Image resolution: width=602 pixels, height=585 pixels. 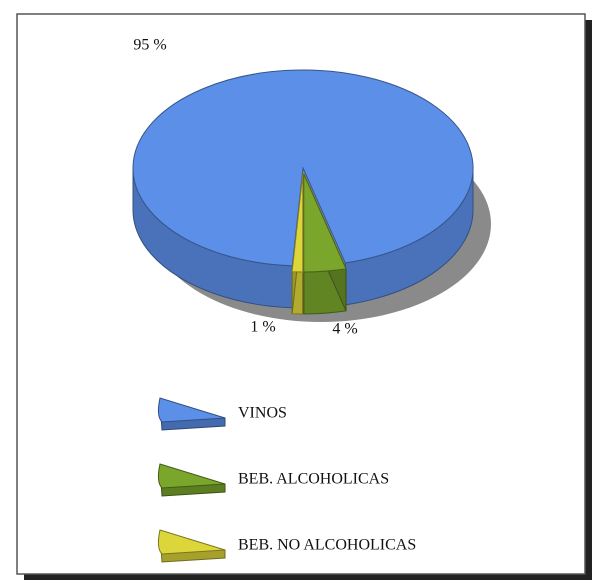 What do you see at coordinates (262, 327) in the screenshot?
I see `data-label: 1 %` at bounding box center [262, 327].